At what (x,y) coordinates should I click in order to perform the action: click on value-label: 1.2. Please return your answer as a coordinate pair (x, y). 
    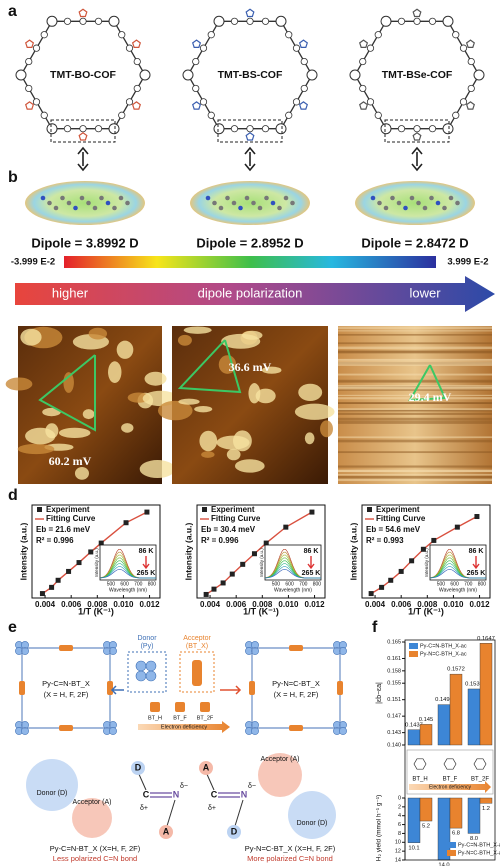
    Looking at the image, I should click on (486, 809).